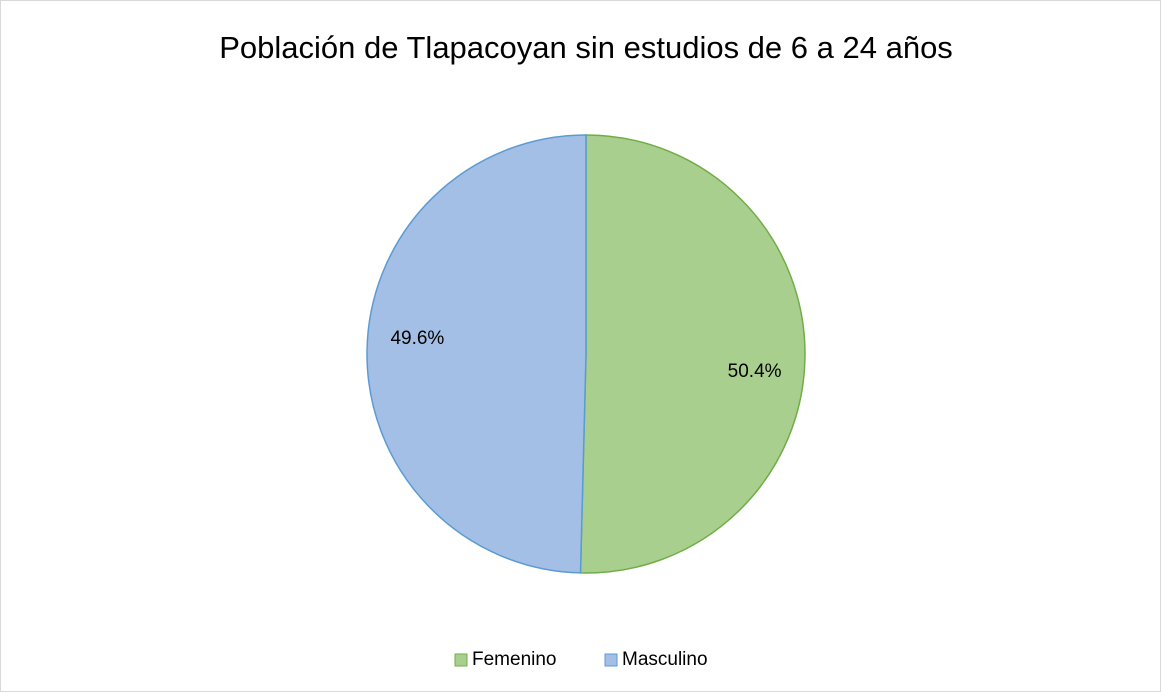 Image resolution: width=1161 pixels, height=692 pixels. What do you see at coordinates (755, 371) in the screenshot?
I see `data-label: 50.4%` at bounding box center [755, 371].